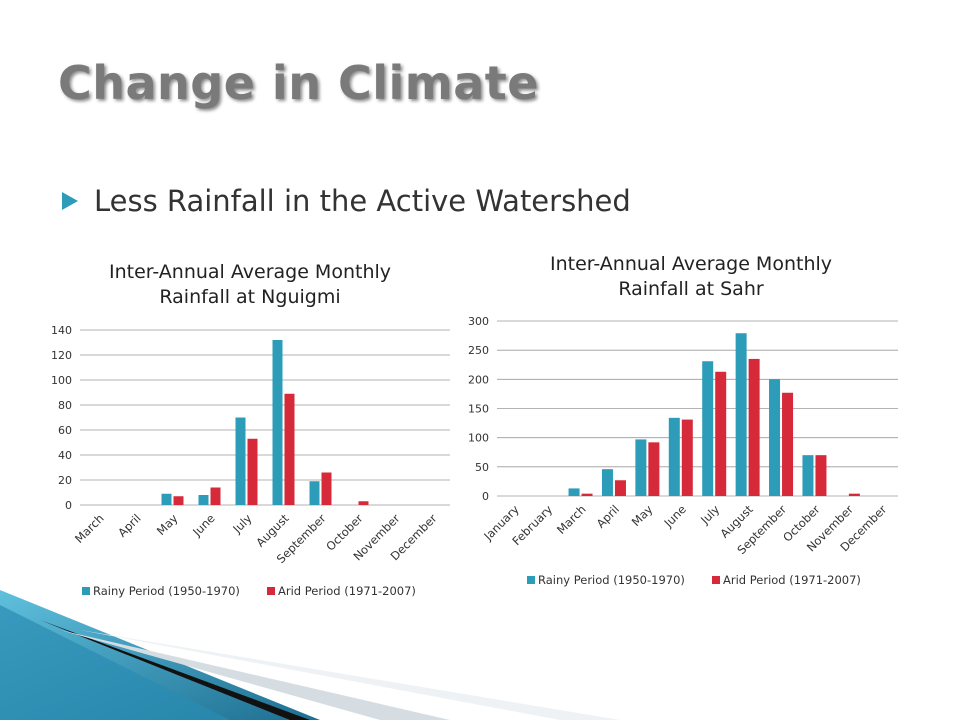 The width and height of the screenshot is (960, 720). Describe the element at coordinates (478, 379) in the screenshot. I see `y-tick-label: 200` at that location.